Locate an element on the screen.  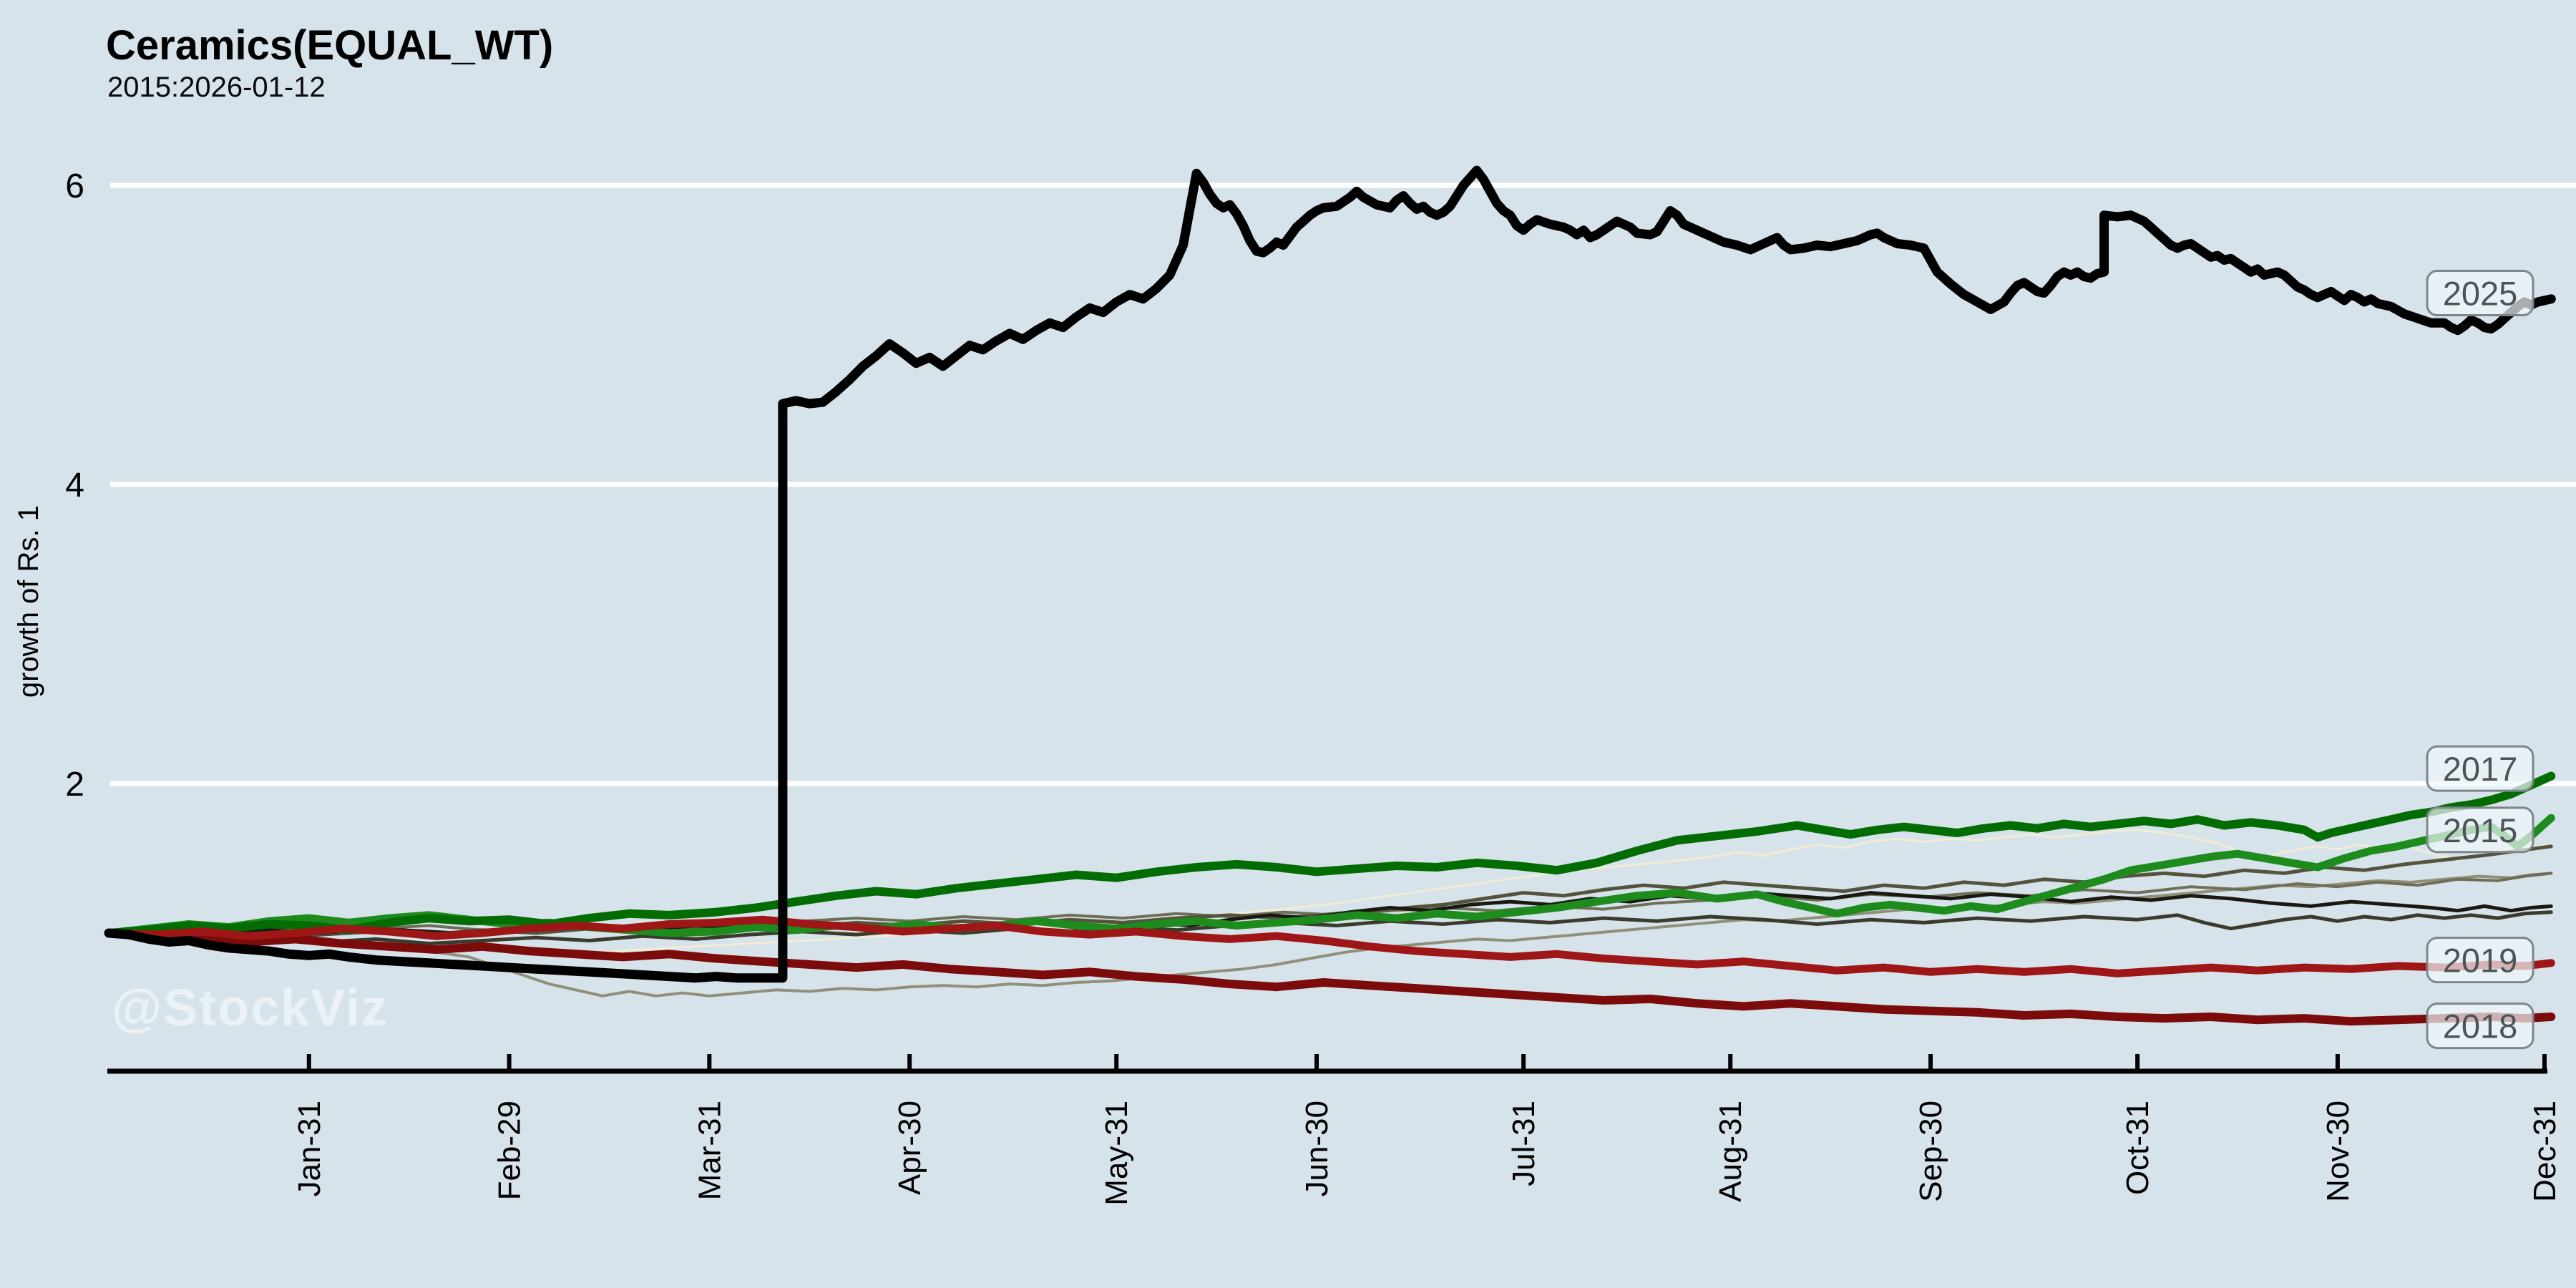
year-label-box-2019 is located at coordinates (2480, 960).